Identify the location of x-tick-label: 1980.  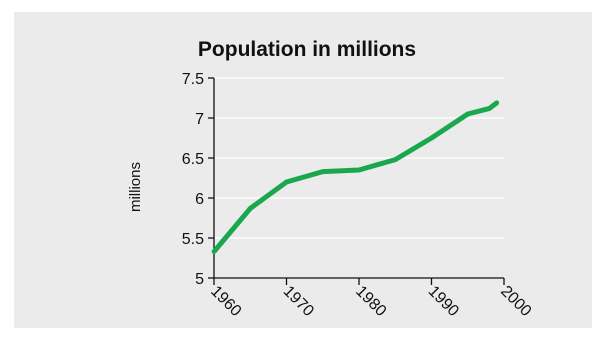
(370, 301).